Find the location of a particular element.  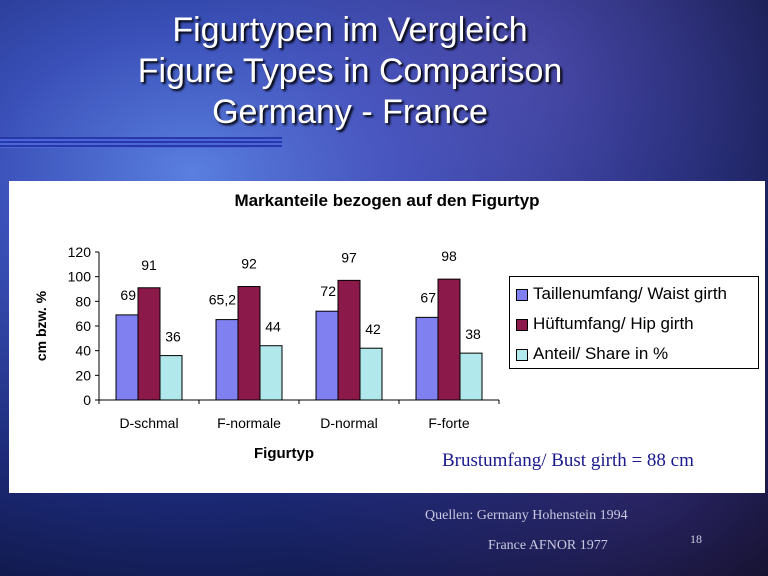

bust-girth-note: Brustumfang/ Bust girth = 88 cm is located at coordinates (568, 460).